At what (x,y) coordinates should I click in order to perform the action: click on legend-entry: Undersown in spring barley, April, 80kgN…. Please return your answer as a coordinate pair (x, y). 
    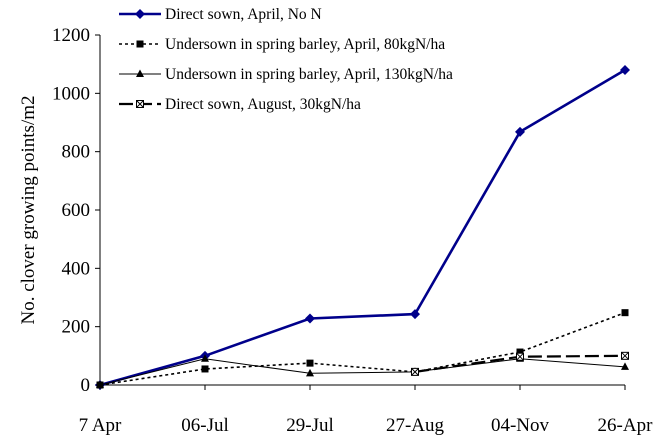
    Looking at the image, I should click on (282, 44).